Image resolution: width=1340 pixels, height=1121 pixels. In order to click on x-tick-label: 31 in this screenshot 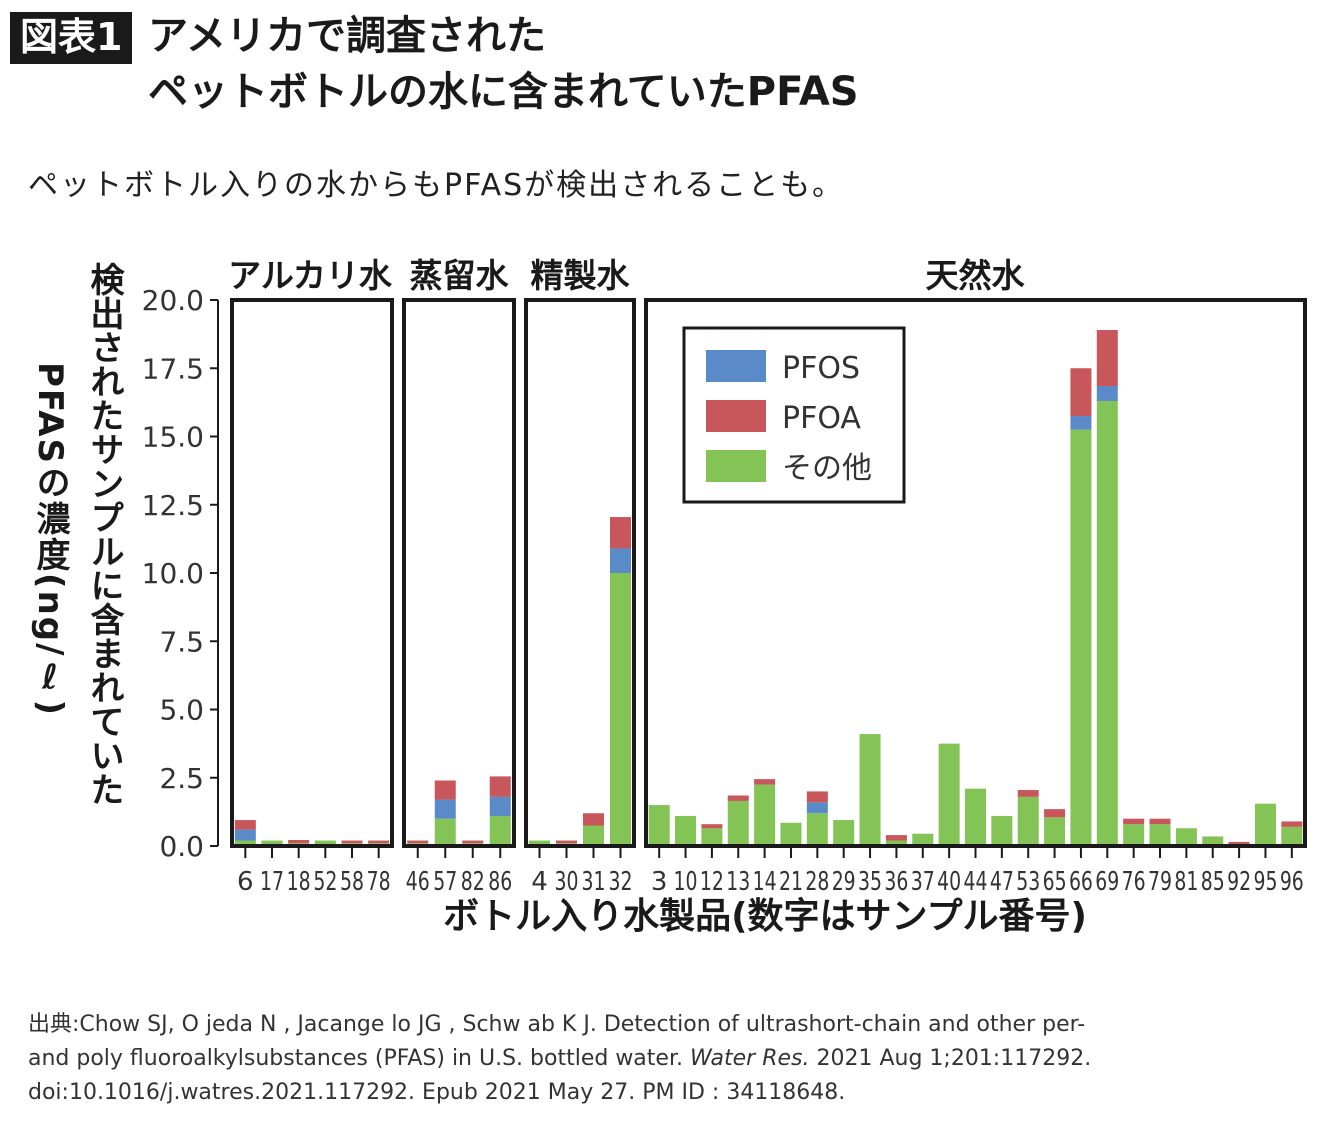, I will do `click(594, 882)`.